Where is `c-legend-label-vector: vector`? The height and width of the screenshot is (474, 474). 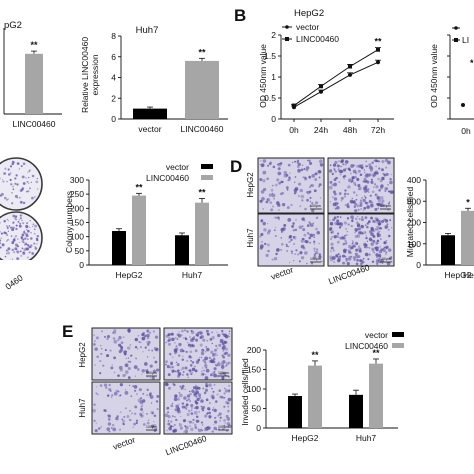
c-legend-label-vector: vector is located at coordinates (177, 167).